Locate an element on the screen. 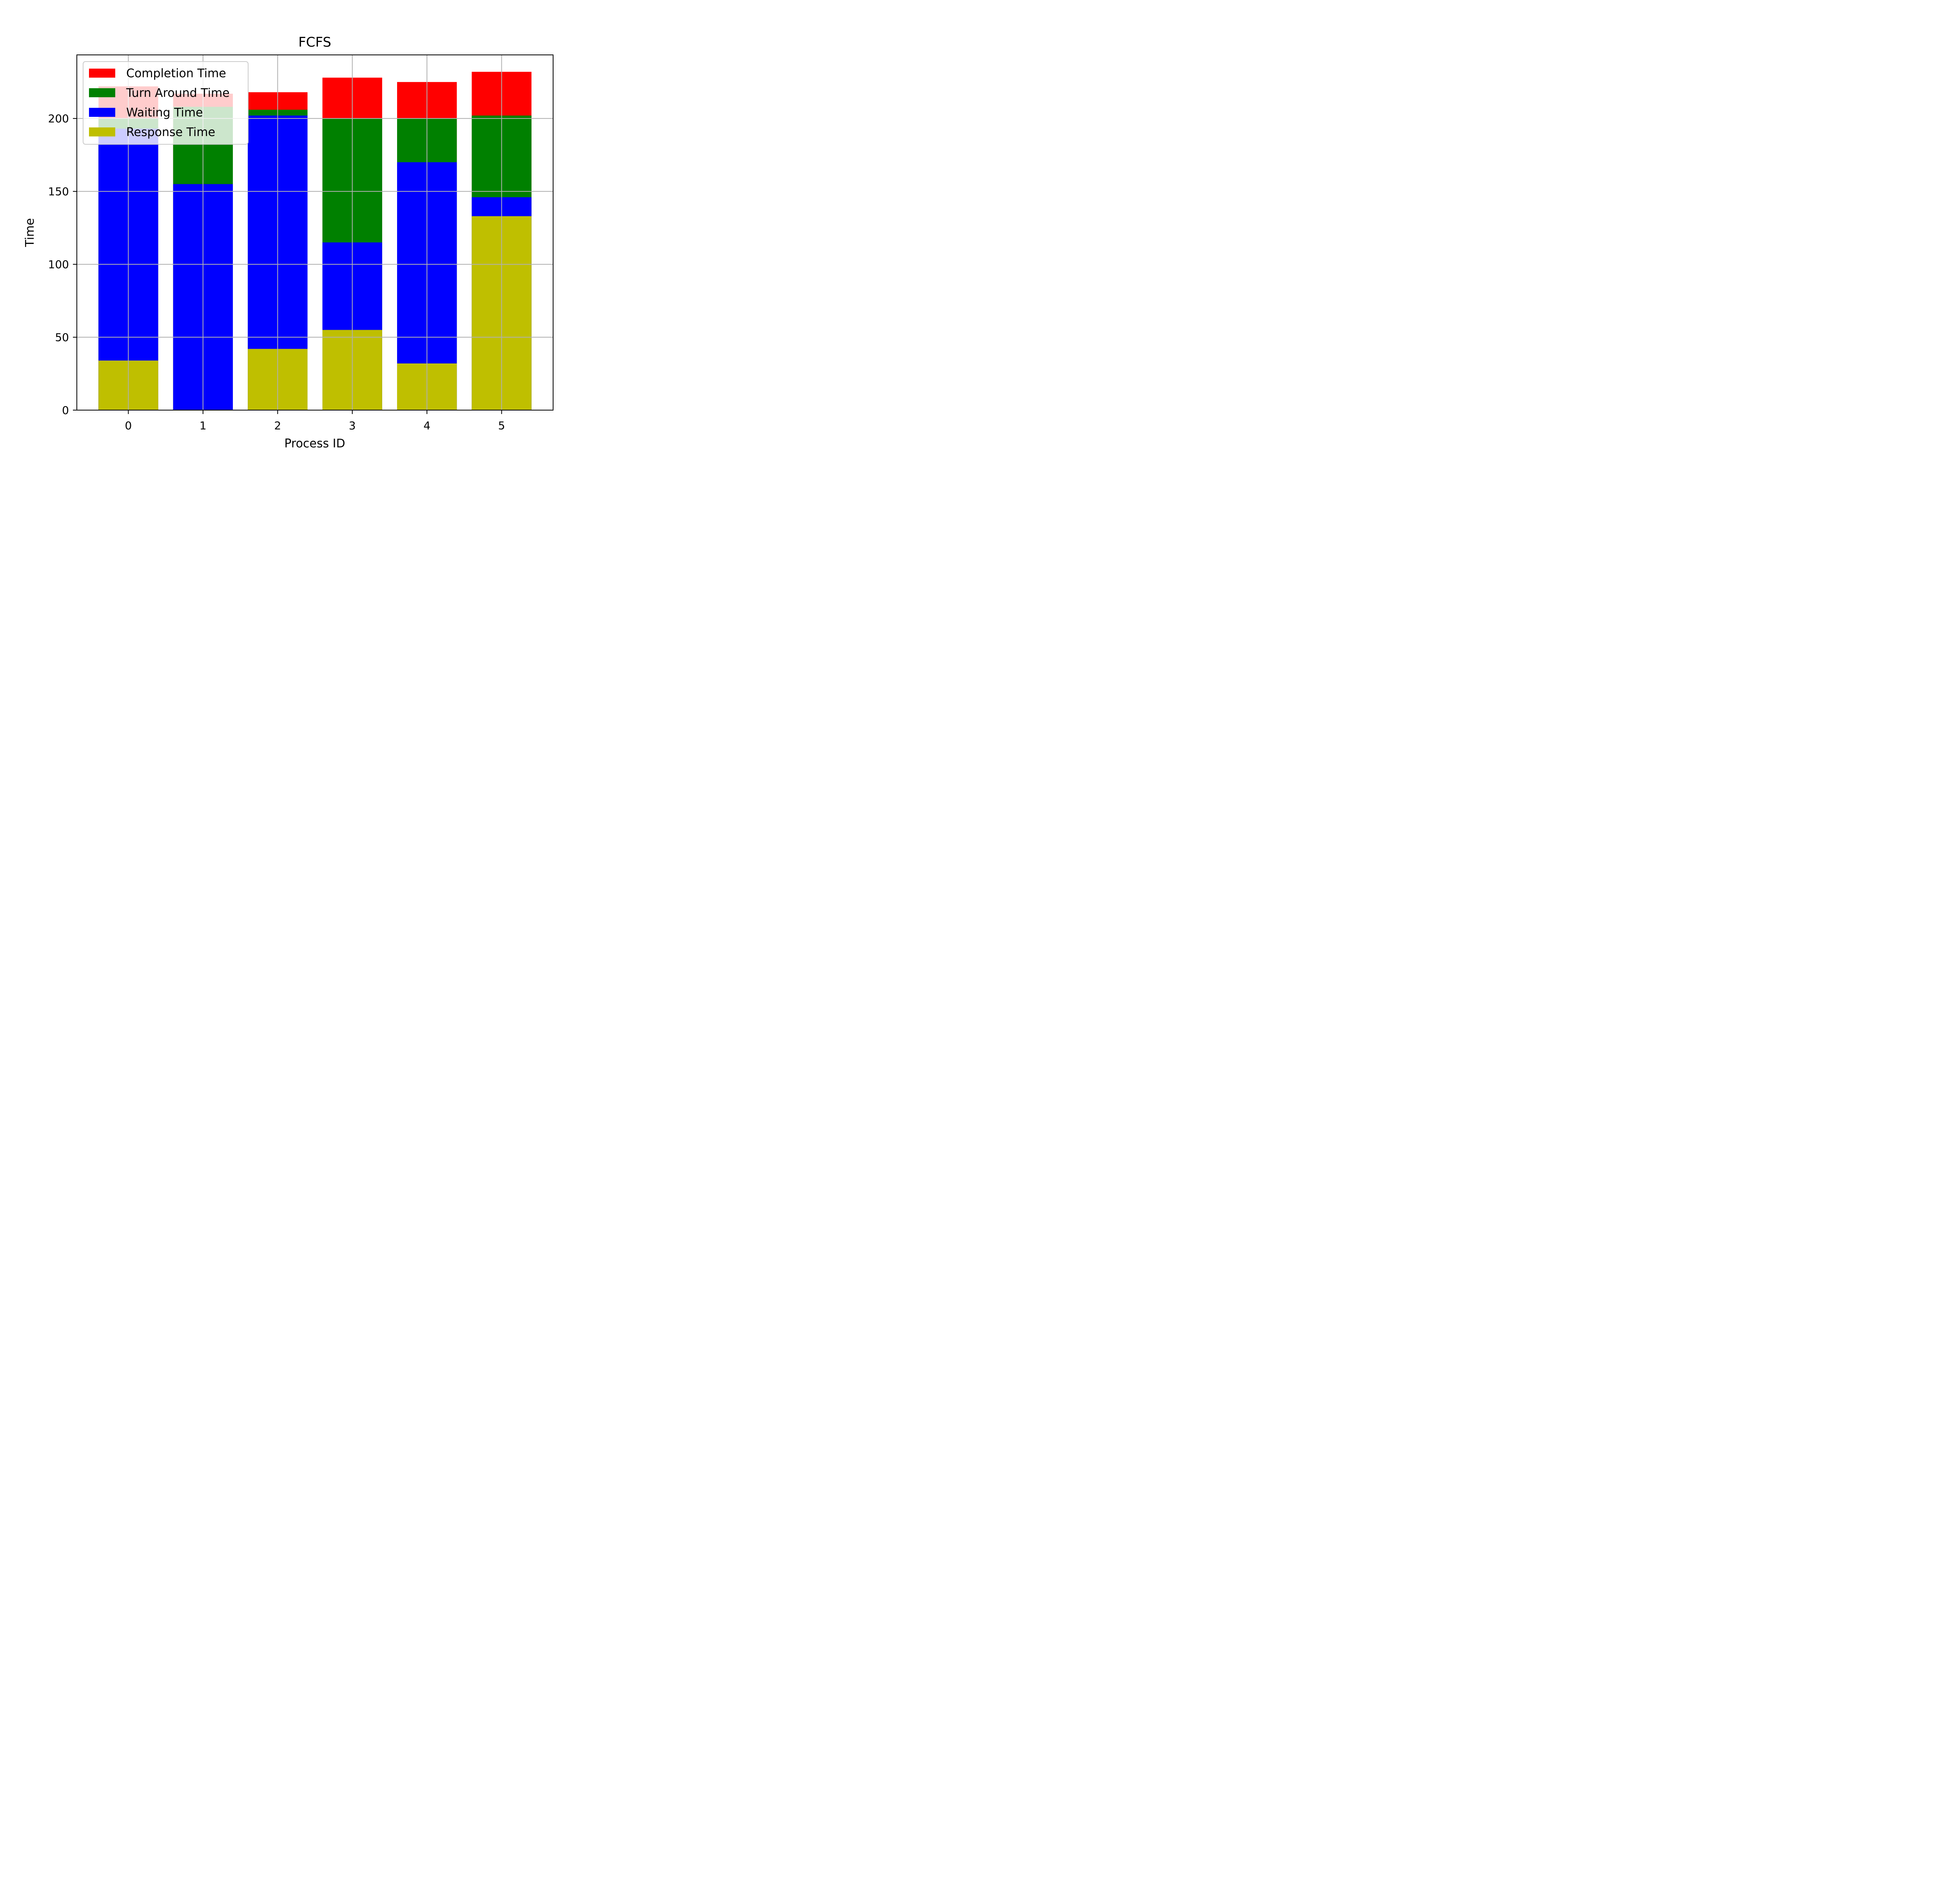 This screenshot has width=1960, height=1882. y-tick-label-50: 50 is located at coordinates (62, 337).